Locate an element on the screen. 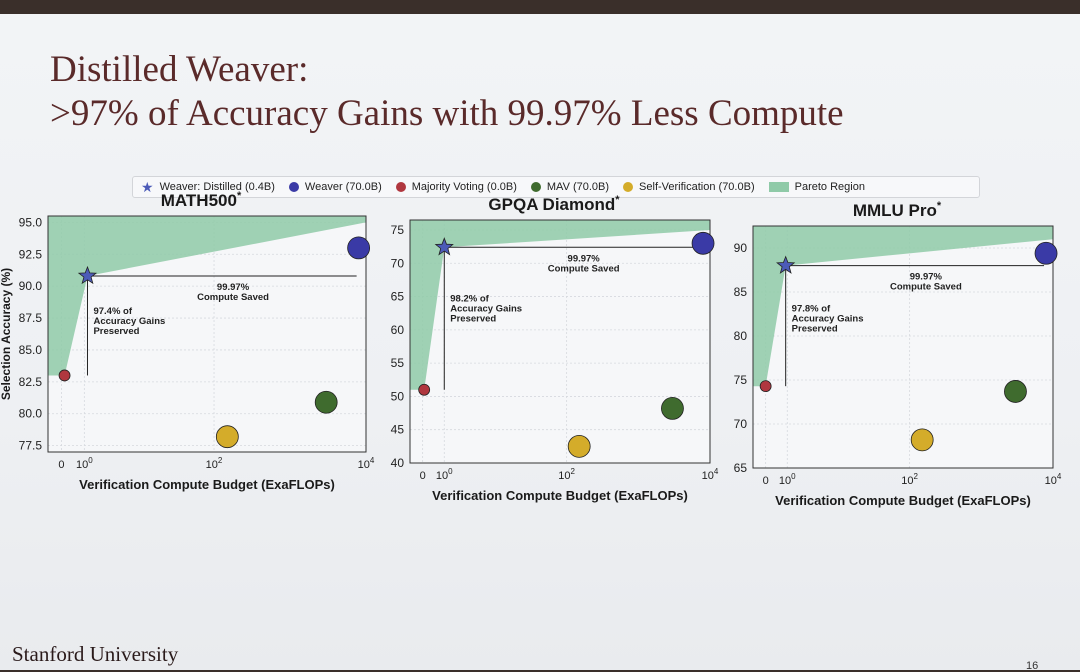 The width and height of the screenshot is (1080, 672). legend-swatch is located at coordinates (778, 187).